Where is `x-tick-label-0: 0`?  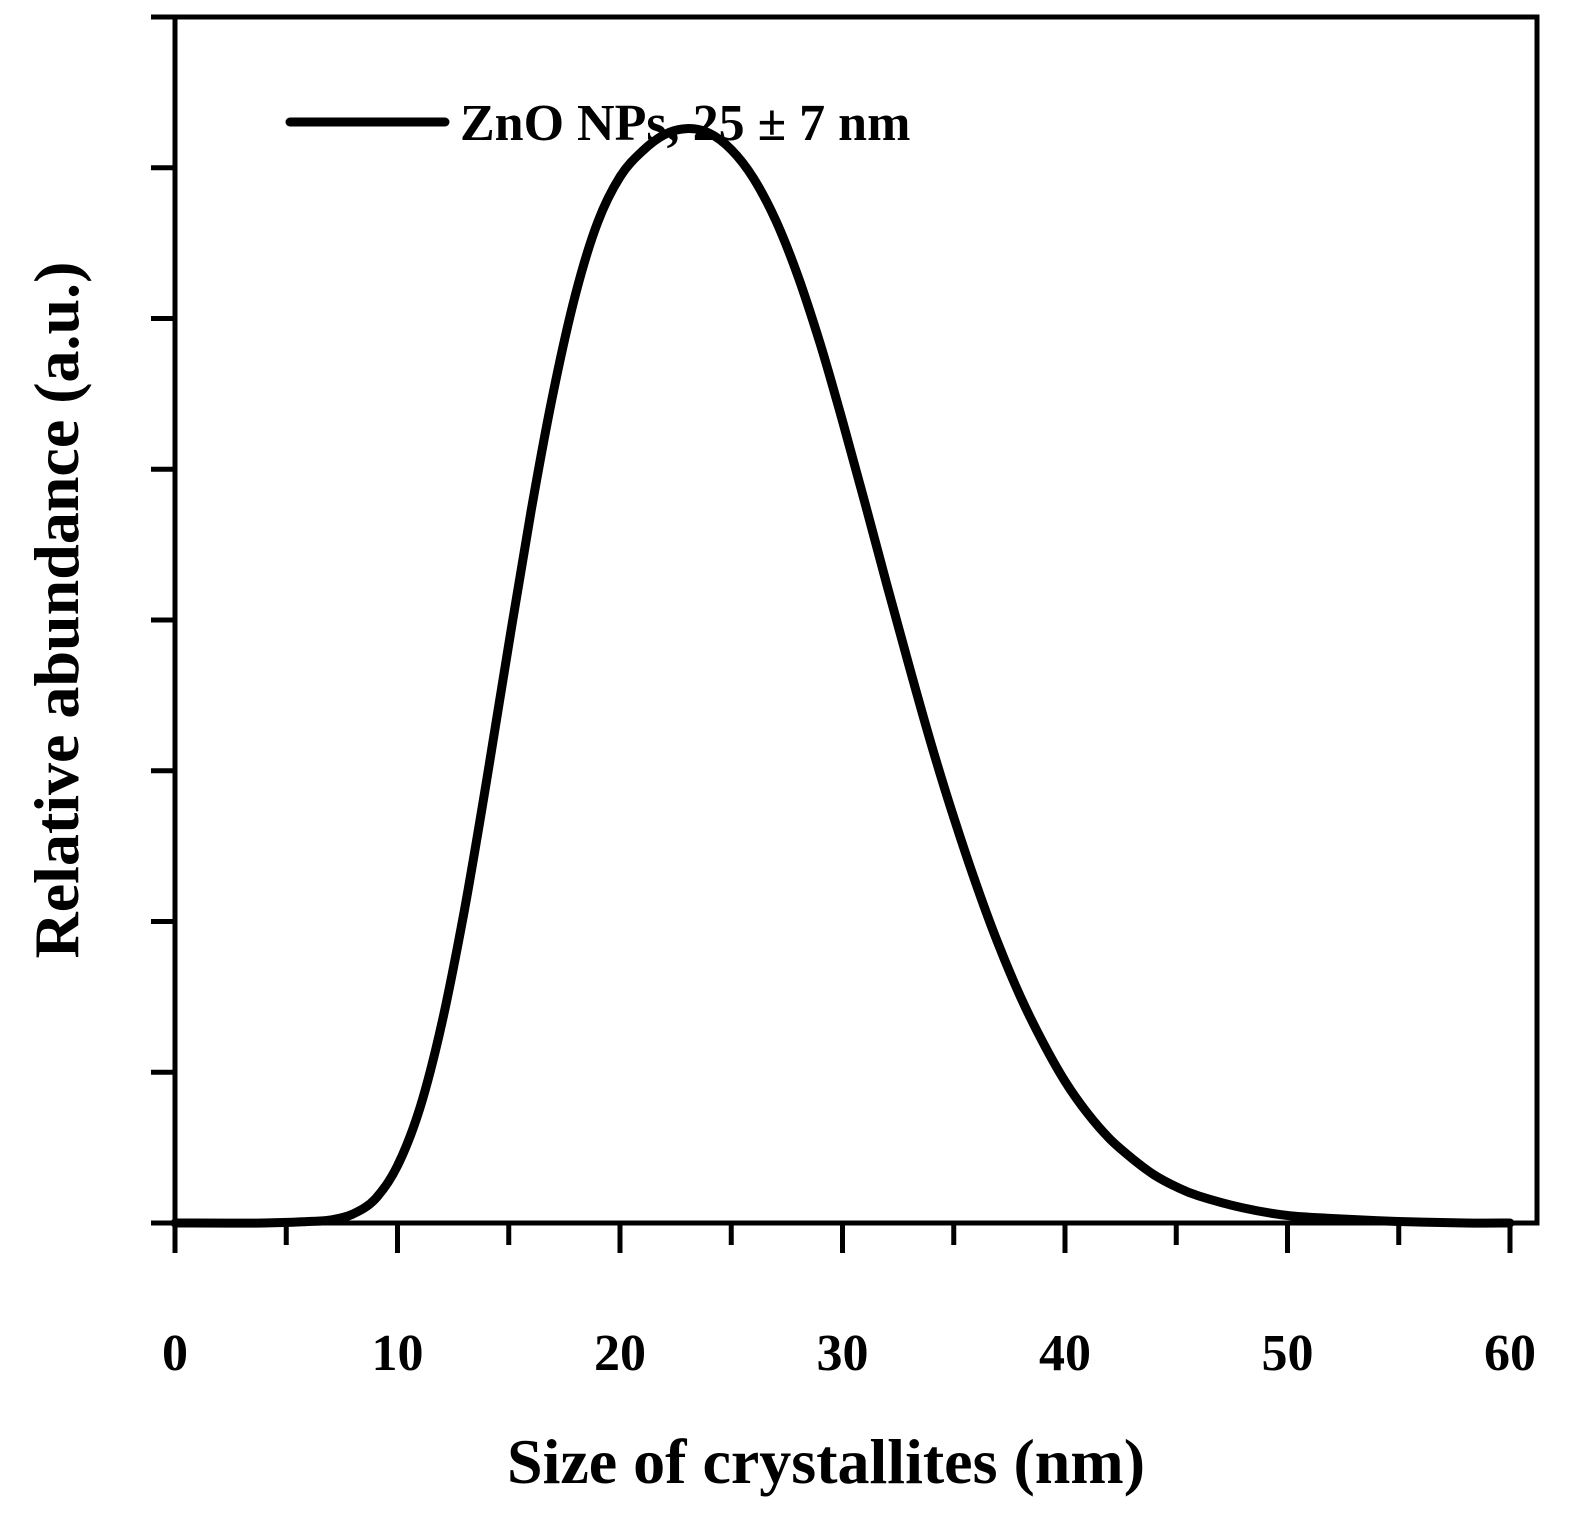 x-tick-label-0: 0 is located at coordinates (175, 1353).